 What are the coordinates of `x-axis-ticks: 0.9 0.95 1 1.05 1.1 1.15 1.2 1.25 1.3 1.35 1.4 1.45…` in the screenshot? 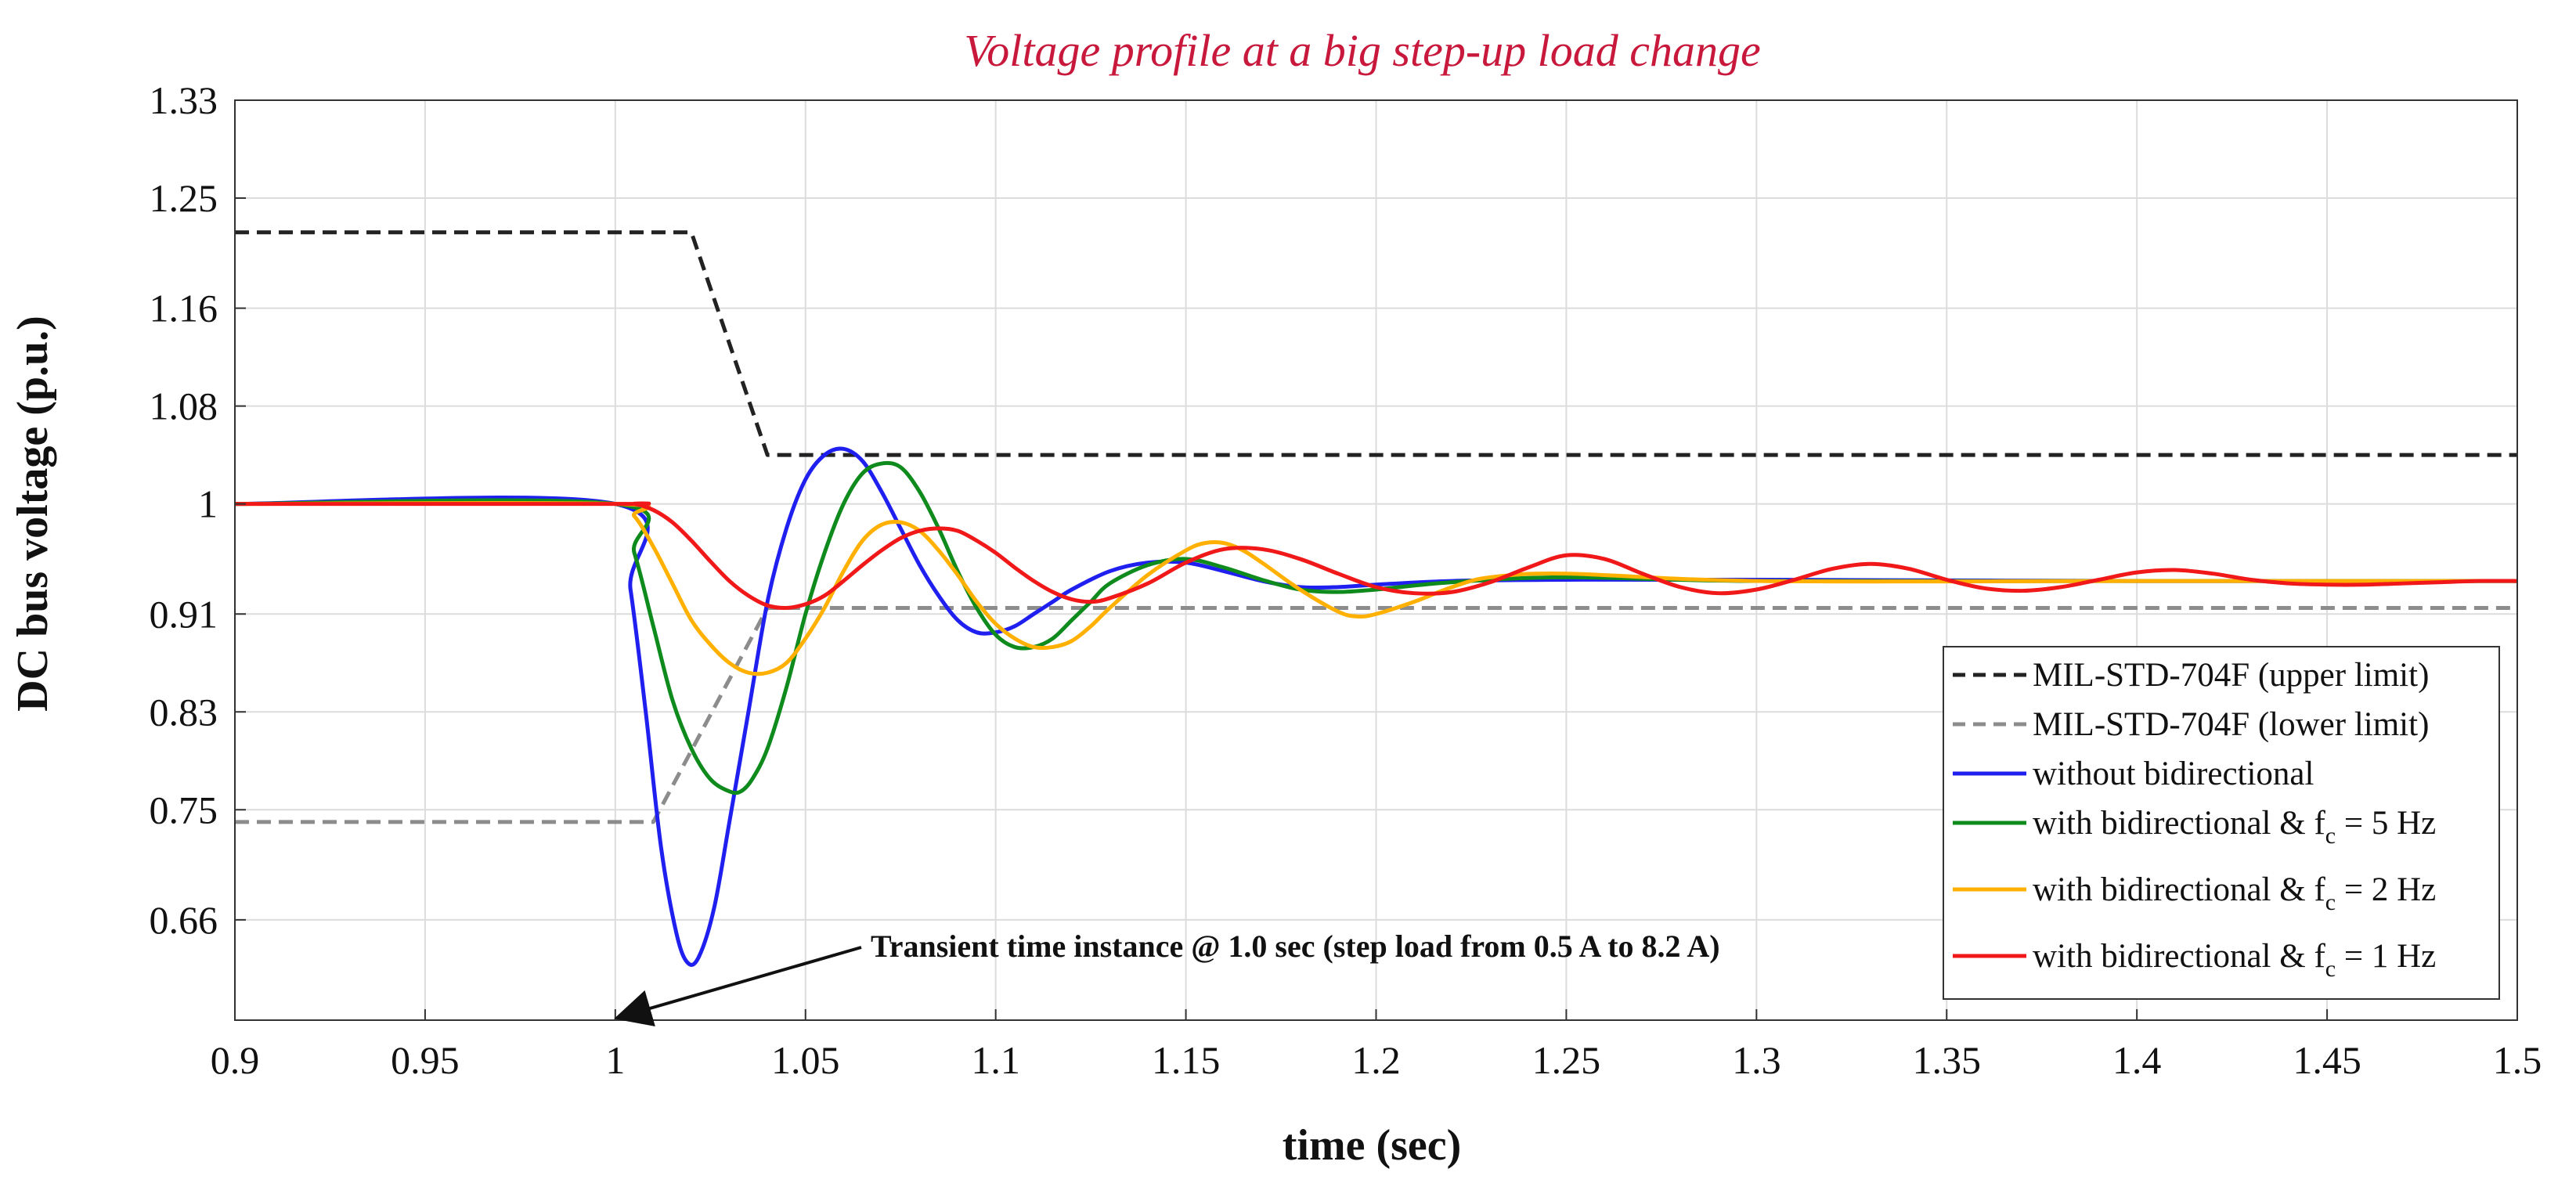 It's located at (1376, 1045).